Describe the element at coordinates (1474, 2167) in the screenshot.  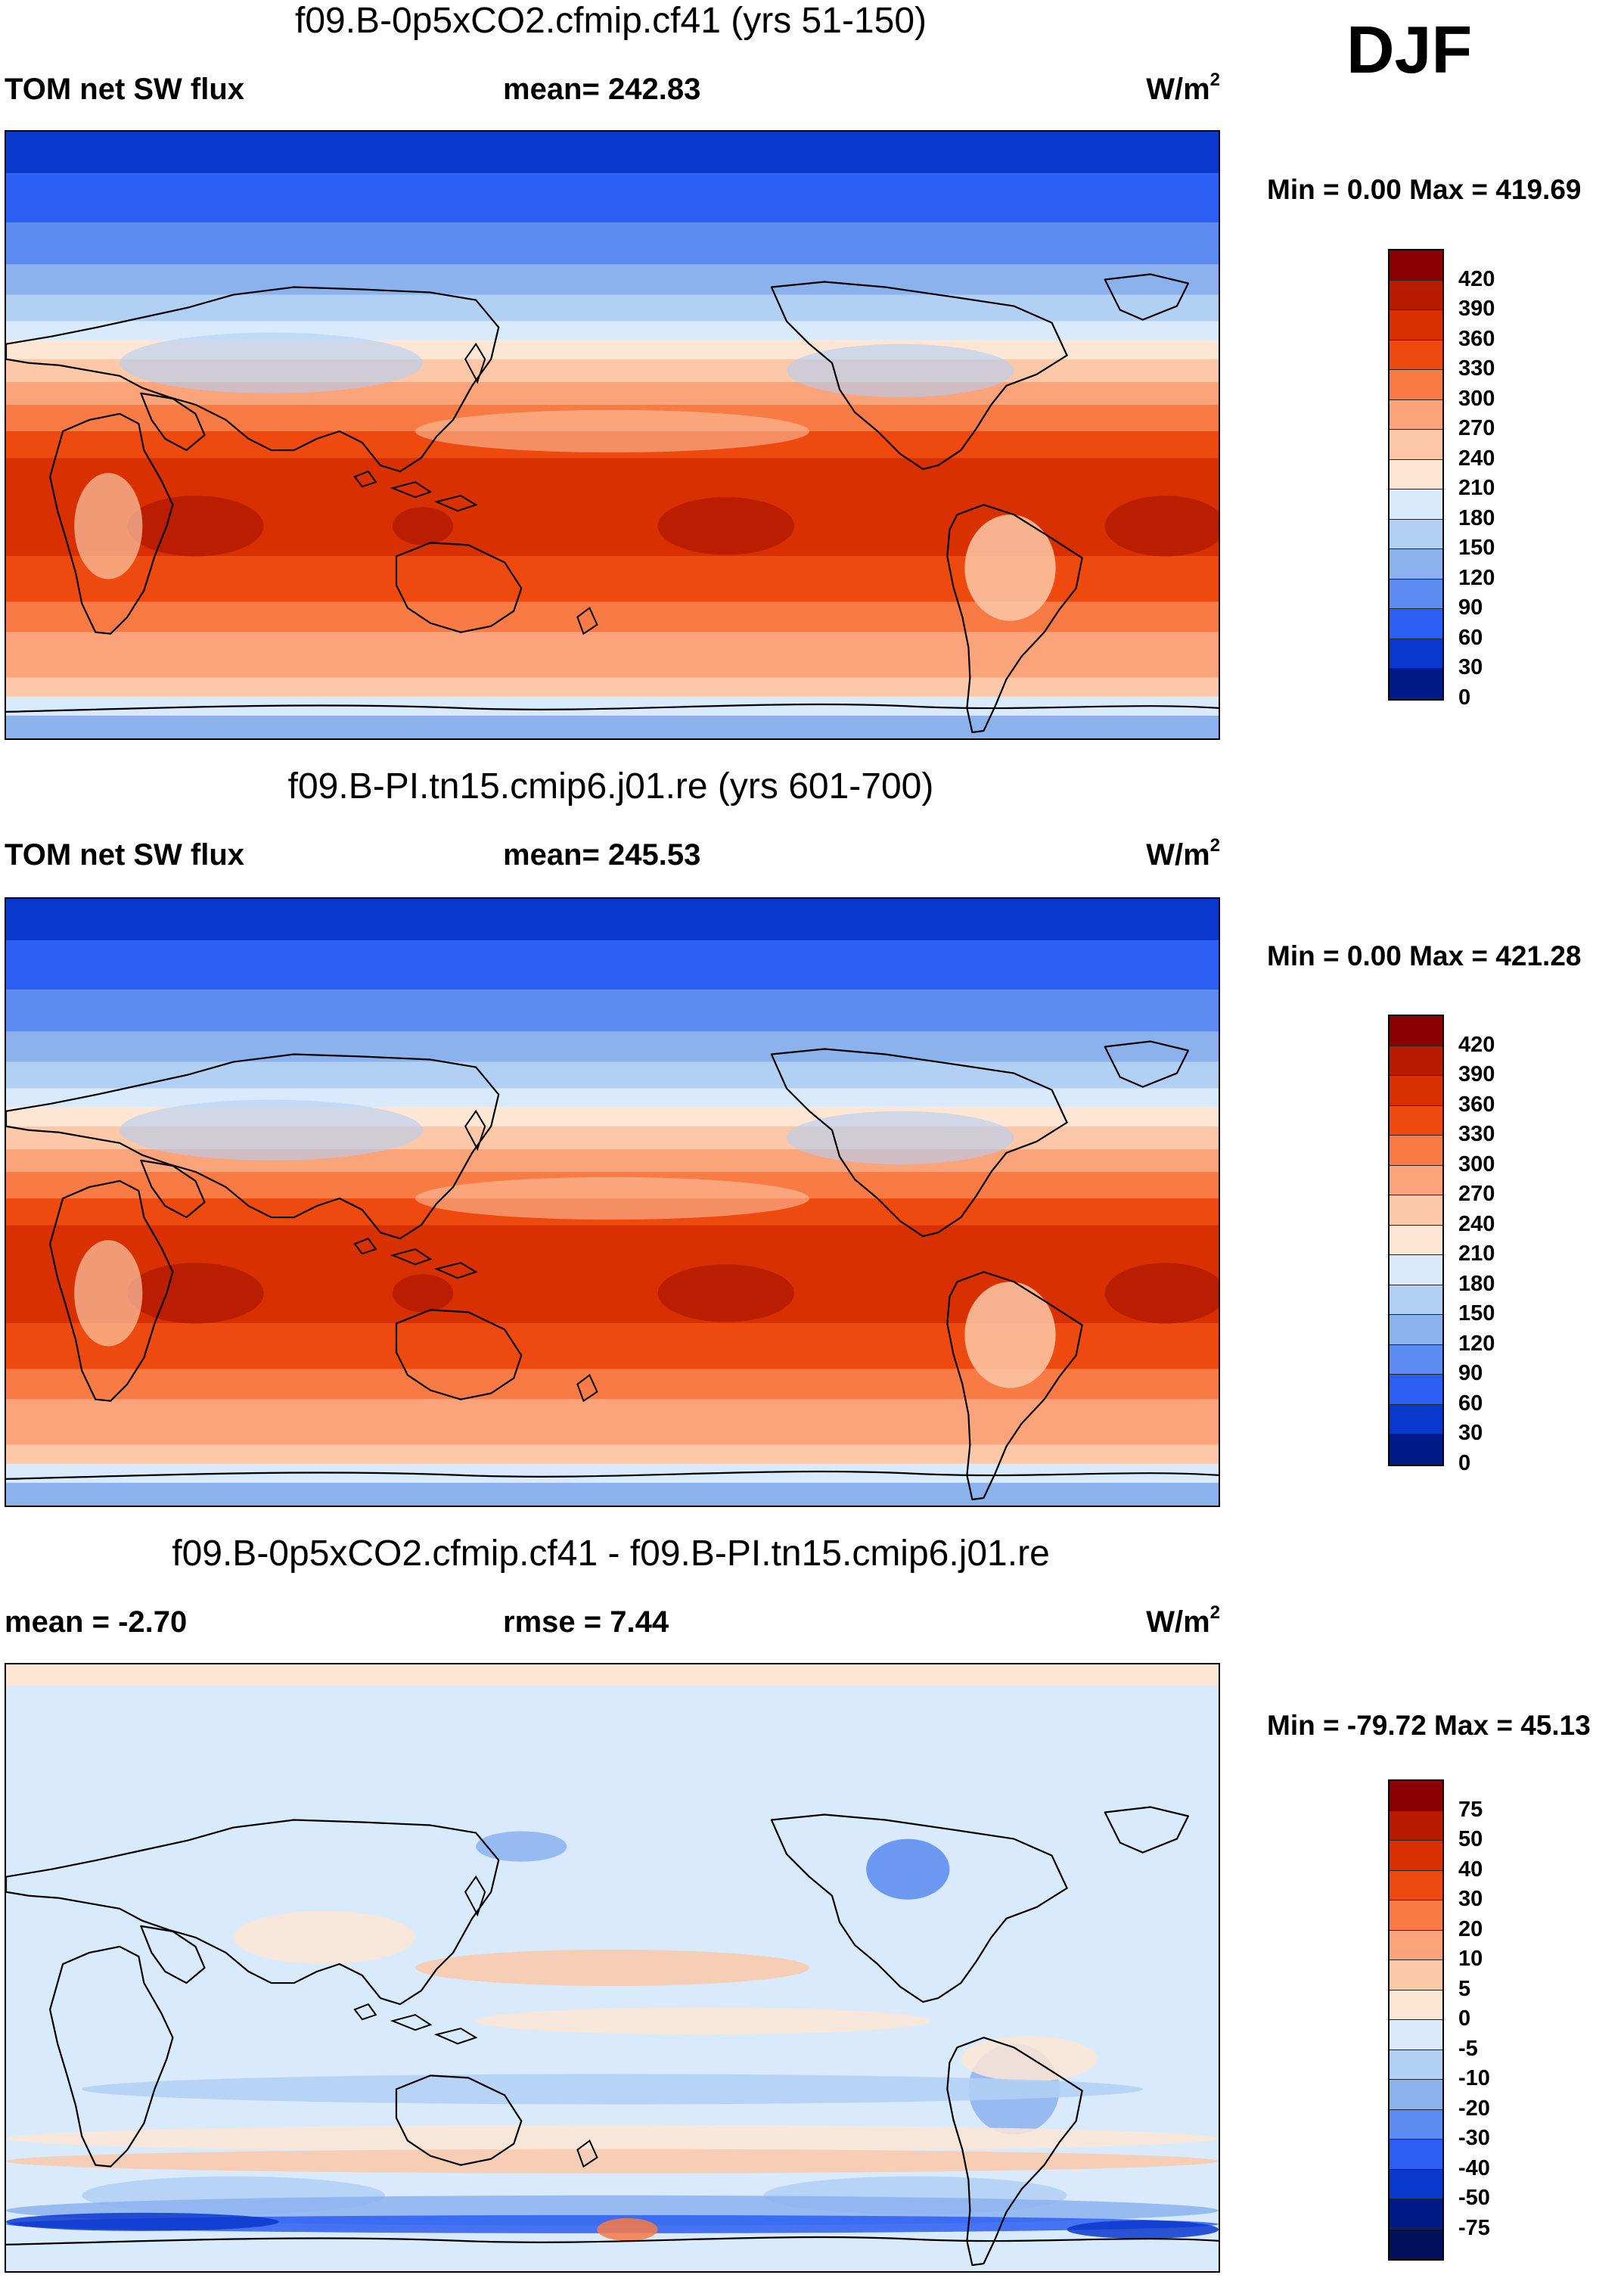
I see `colorbar-tick-label: -40` at that location.